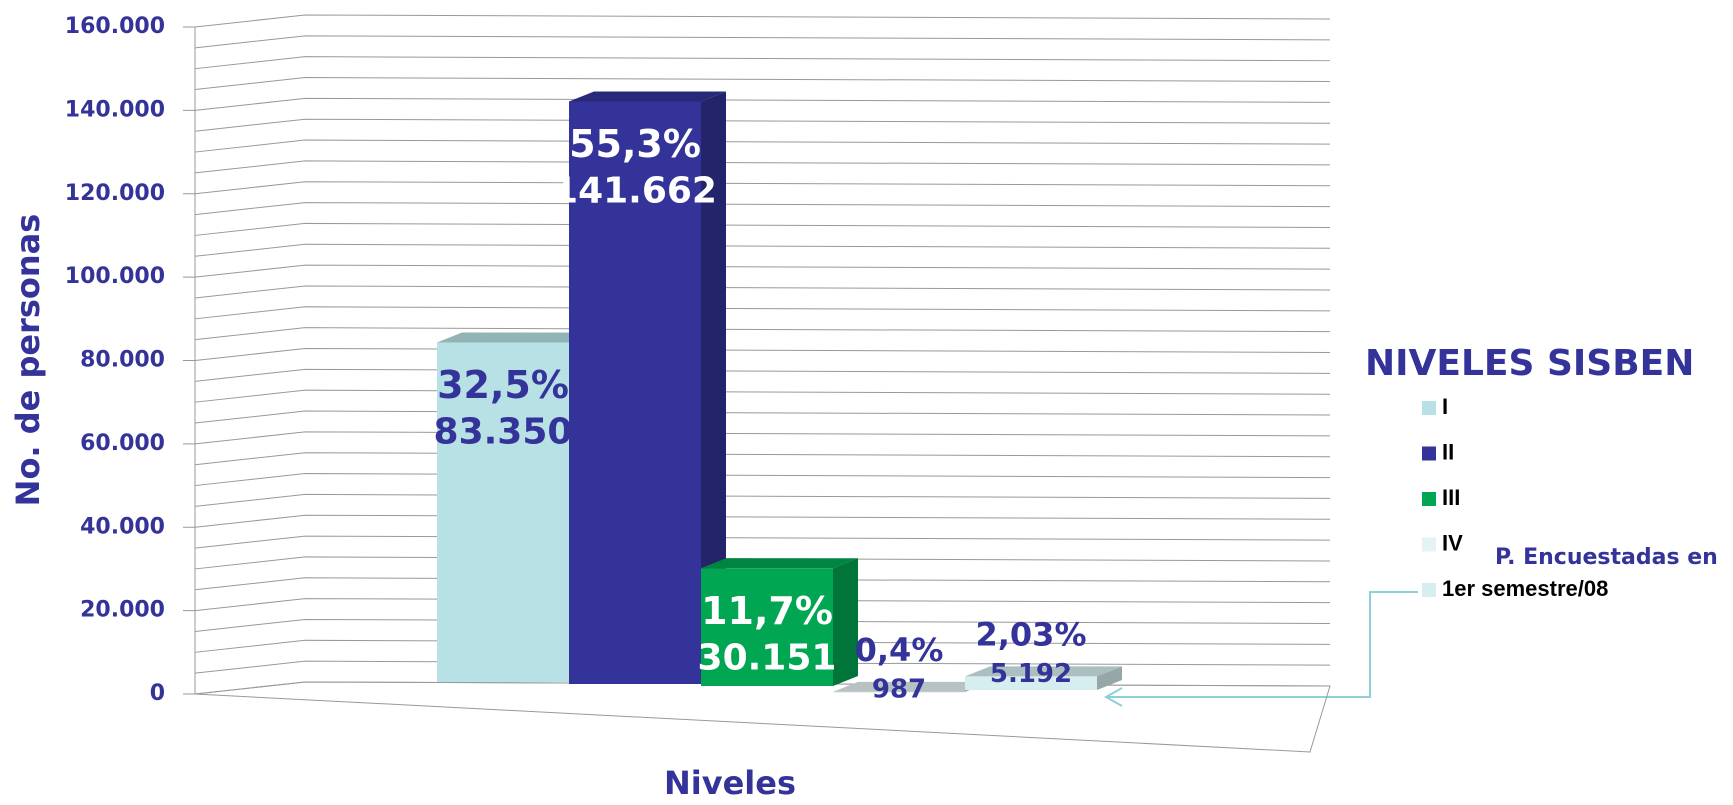  What do you see at coordinates (762, 717) in the screenshot?
I see `floor` at bounding box center [762, 717].